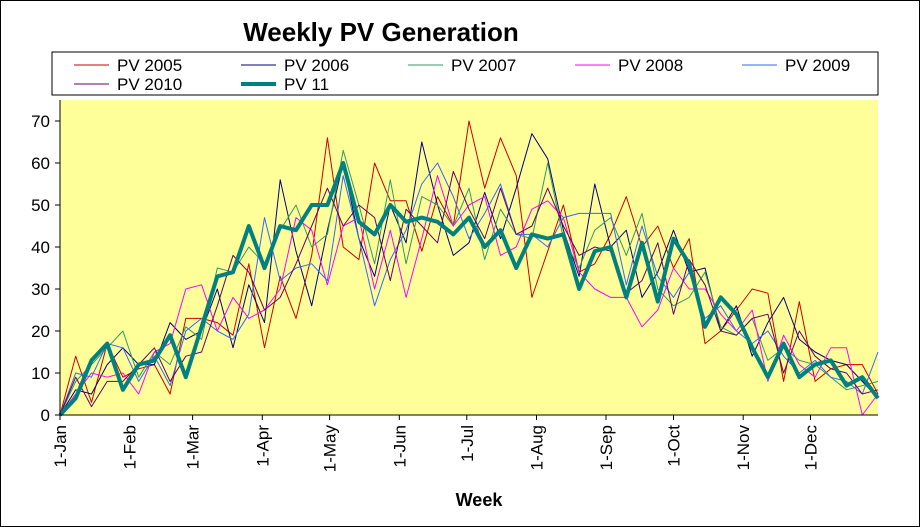 Image resolution: width=920 pixels, height=527 pixels. I want to click on x-tick-label: 1-Jan, so click(60, 446).